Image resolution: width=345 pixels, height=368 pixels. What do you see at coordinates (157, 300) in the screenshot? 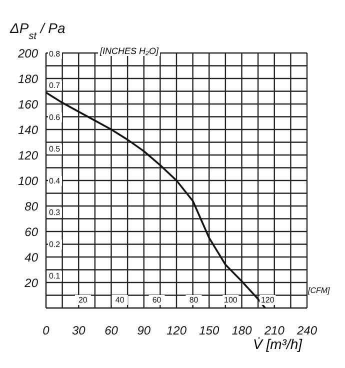
I see `x2-tick-label: 60` at bounding box center [157, 300].